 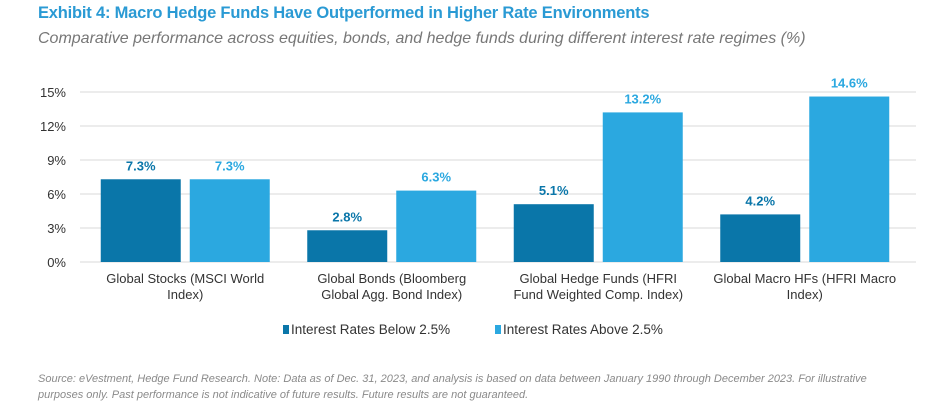 What do you see at coordinates (391, 294) in the screenshot?
I see `x-tick-label: Global Agg. Bond Index)` at bounding box center [391, 294].